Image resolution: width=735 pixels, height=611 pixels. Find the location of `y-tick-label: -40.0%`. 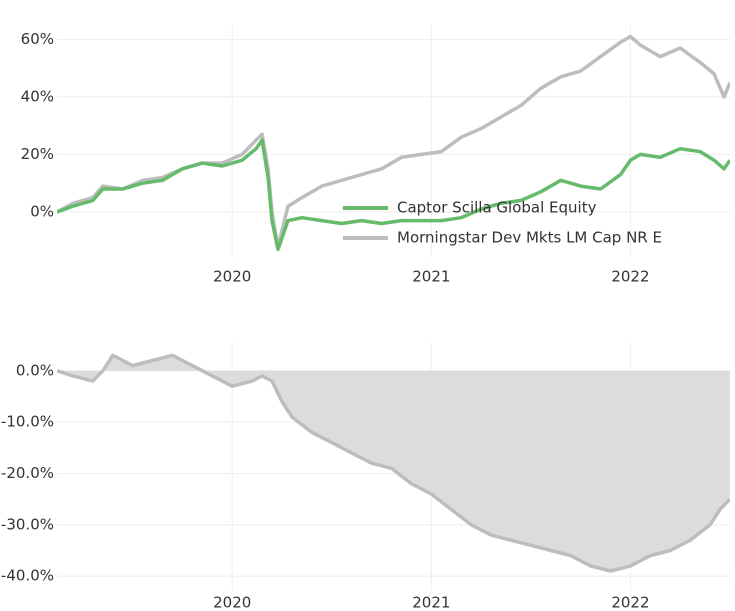

y-tick-label: -40.0% is located at coordinates (27, 576).